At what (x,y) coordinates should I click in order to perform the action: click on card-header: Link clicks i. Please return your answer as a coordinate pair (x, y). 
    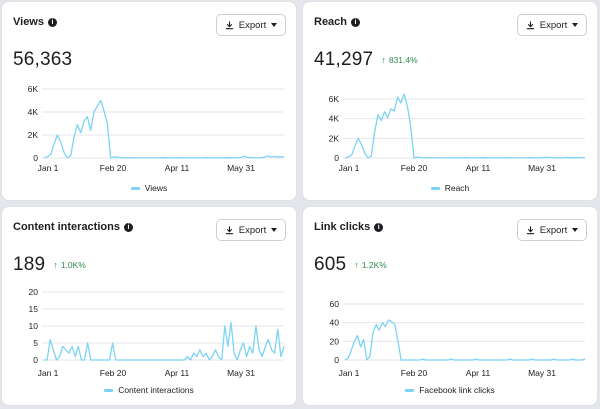
    Looking at the image, I should click on (349, 227).